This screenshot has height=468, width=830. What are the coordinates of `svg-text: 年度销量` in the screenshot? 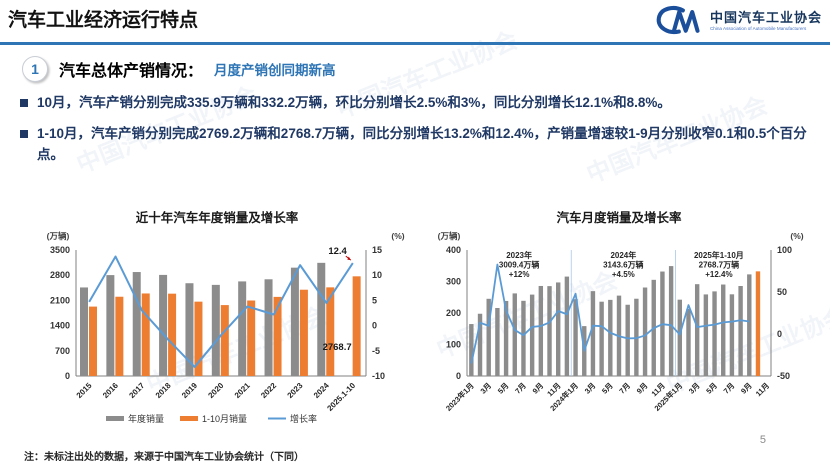 It's located at (146, 418).